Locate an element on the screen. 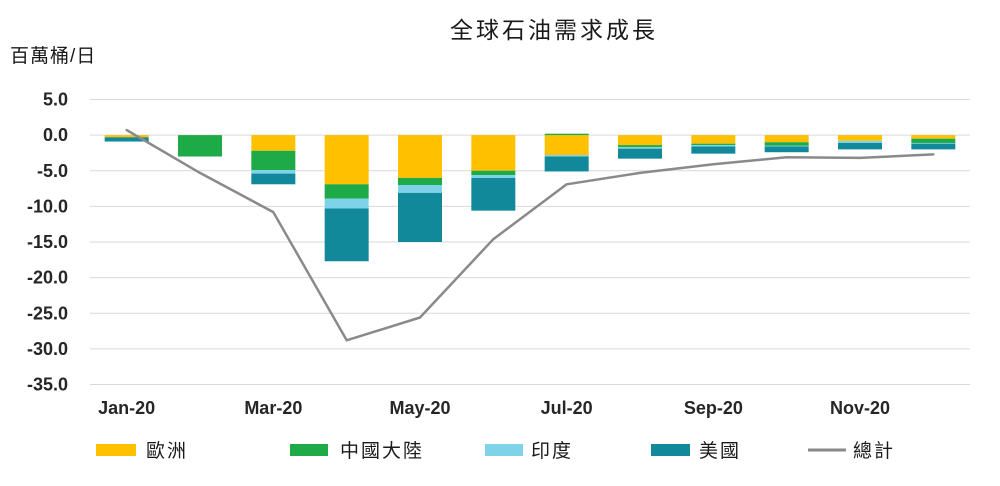 This screenshot has width=1000, height=486. y-tick-label: 0.0 is located at coordinates (55, 135).